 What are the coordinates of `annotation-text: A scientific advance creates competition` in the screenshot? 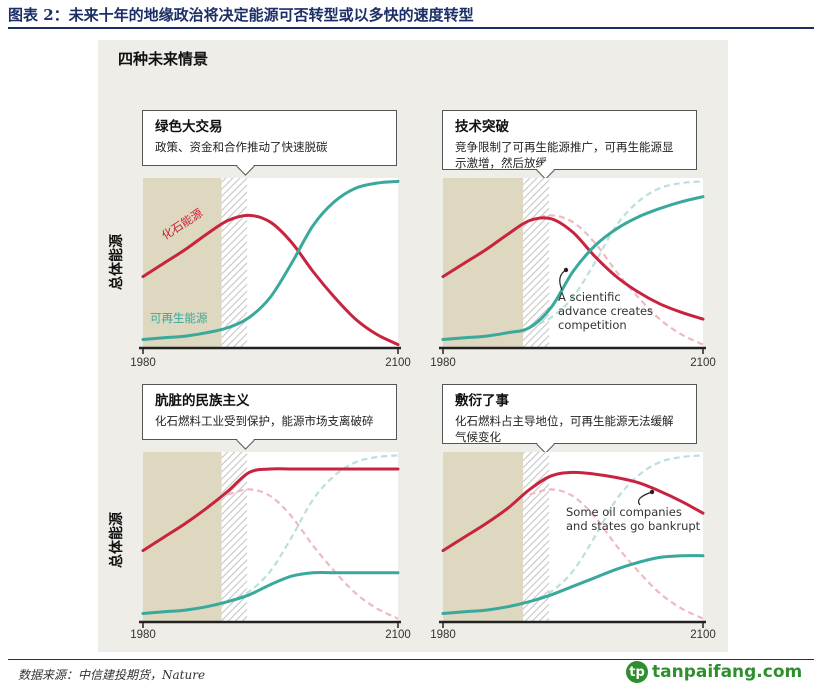 It's located at (605, 311).